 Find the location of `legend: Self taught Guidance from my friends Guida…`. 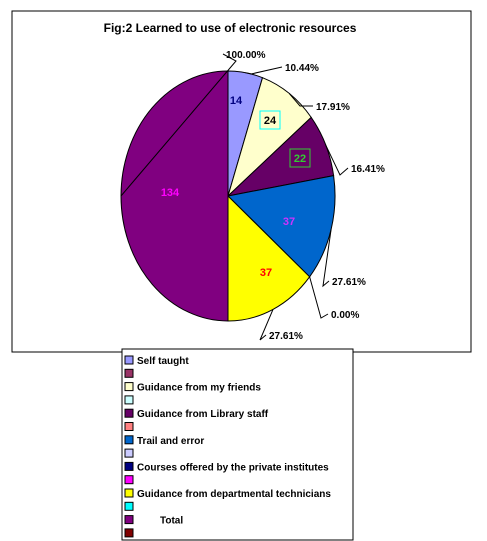

legend: Self taught Guidance from my friends Guida… is located at coordinates (227, 446).